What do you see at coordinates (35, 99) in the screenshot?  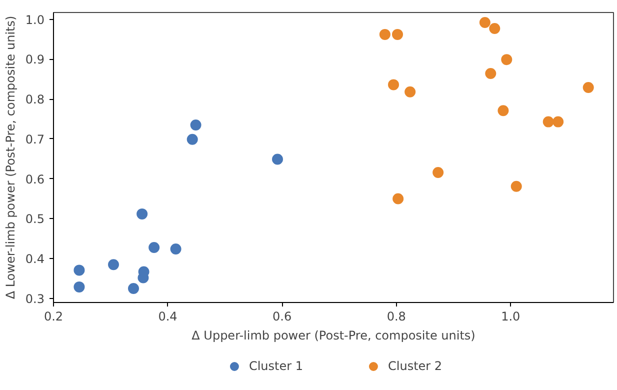 I see `y-tick-label: 0.8` at bounding box center [35, 99].